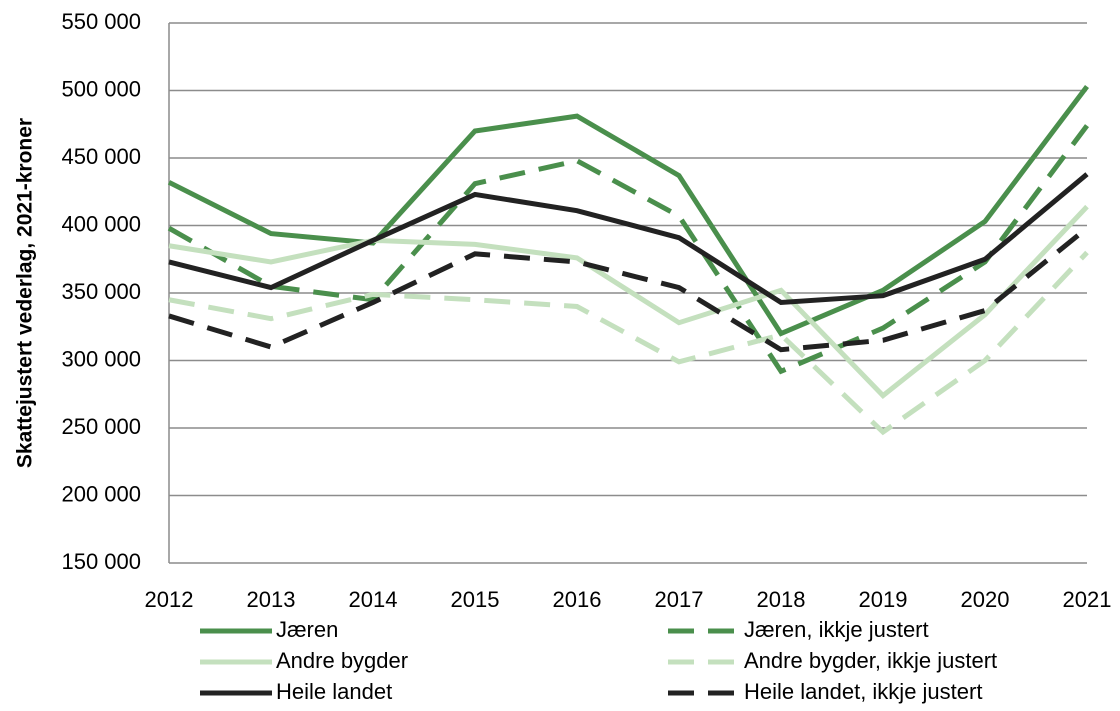  I want to click on x-tick-label: 2019, so click(883, 599).